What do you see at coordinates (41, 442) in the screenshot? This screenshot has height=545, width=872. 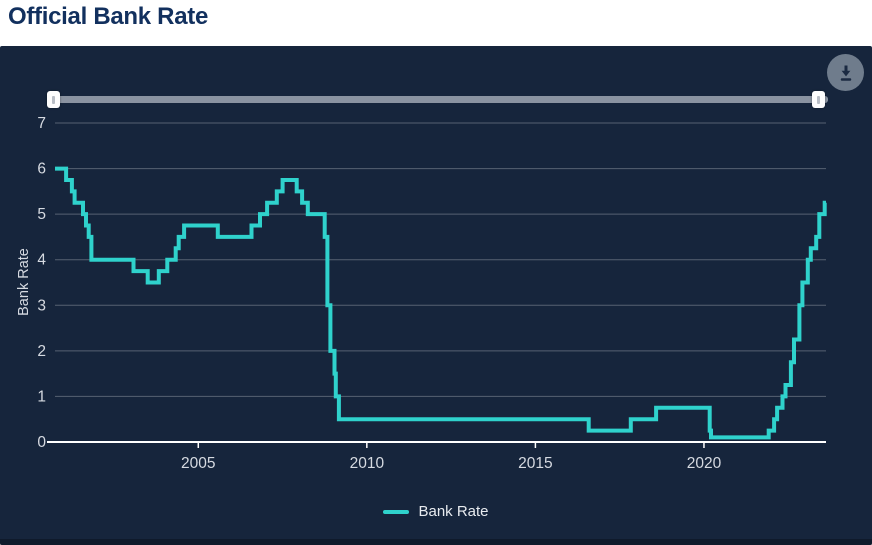 I see `y-tick-label: 0` at bounding box center [41, 442].